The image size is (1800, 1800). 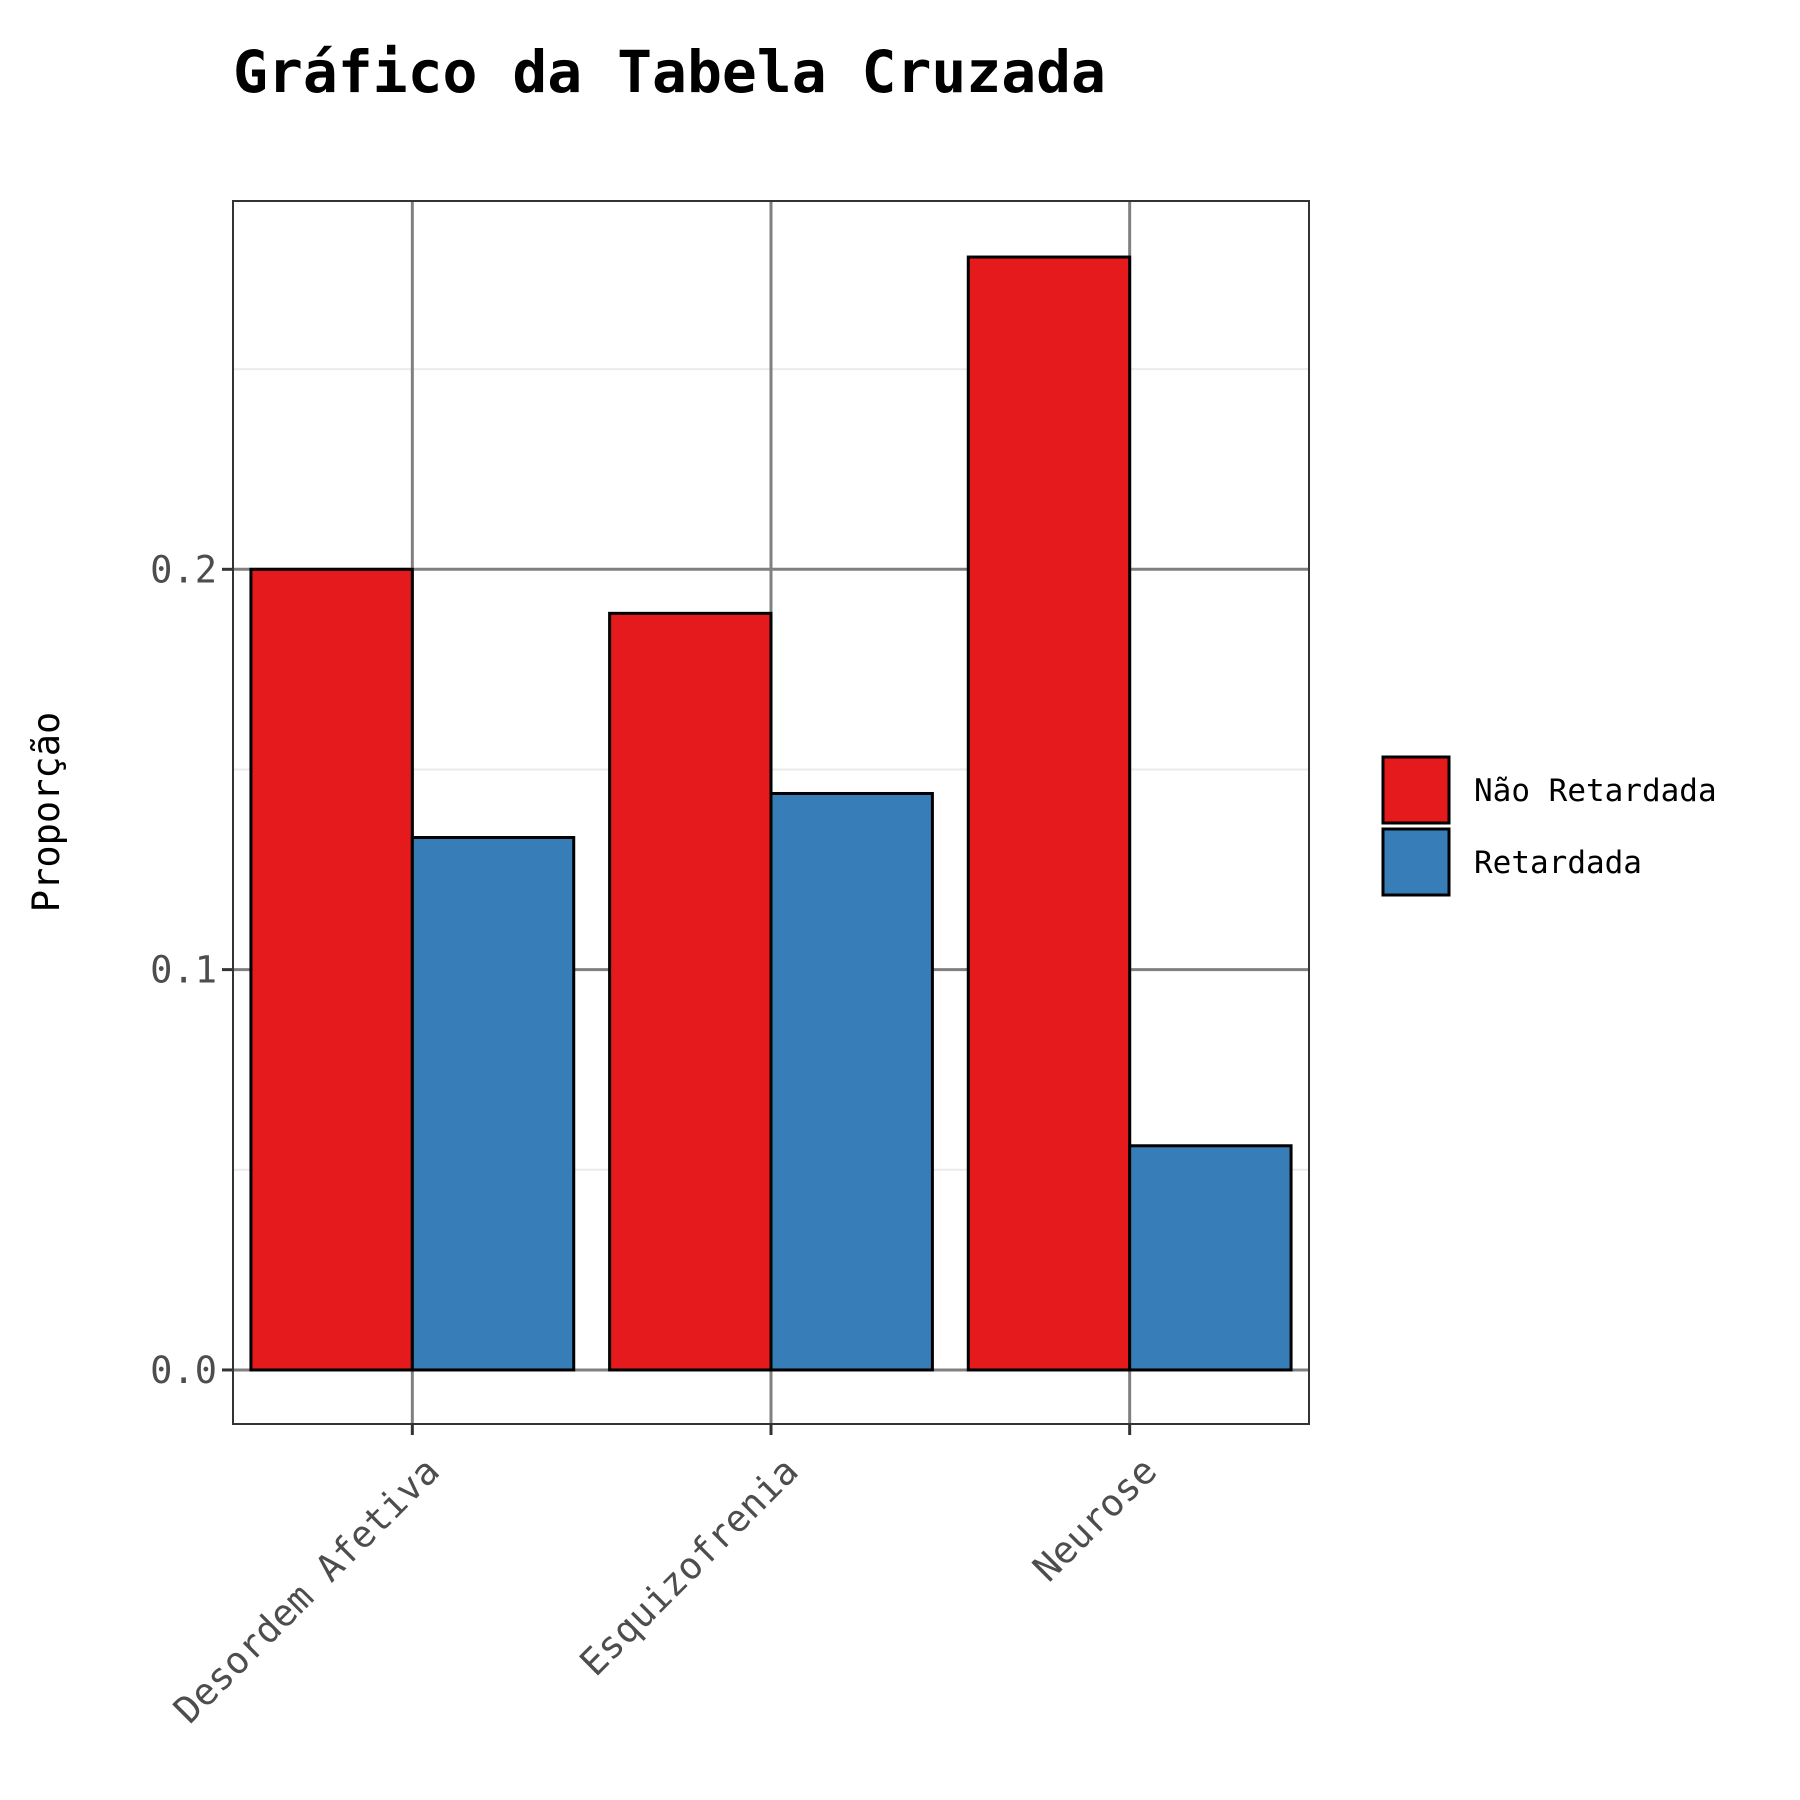 I want to click on y-tick-label: 0.0, so click(x=183, y=1370).